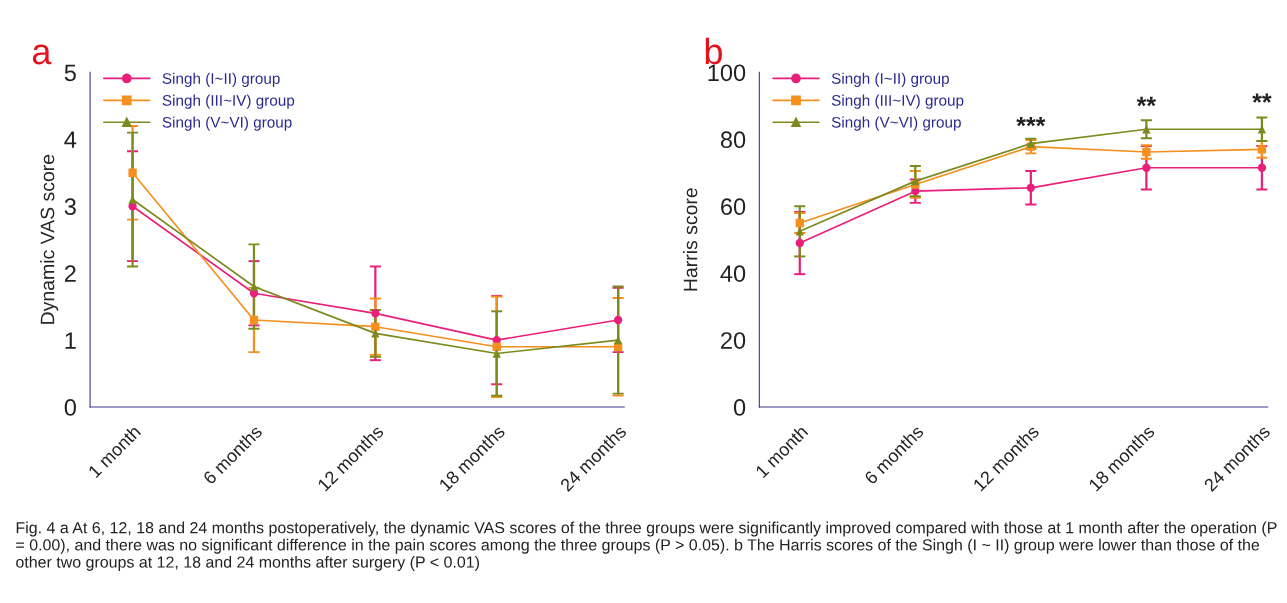 This screenshot has width=1287, height=603. Describe the element at coordinates (70, 340) in the screenshot. I see `y-tick-label: 1` at that location.